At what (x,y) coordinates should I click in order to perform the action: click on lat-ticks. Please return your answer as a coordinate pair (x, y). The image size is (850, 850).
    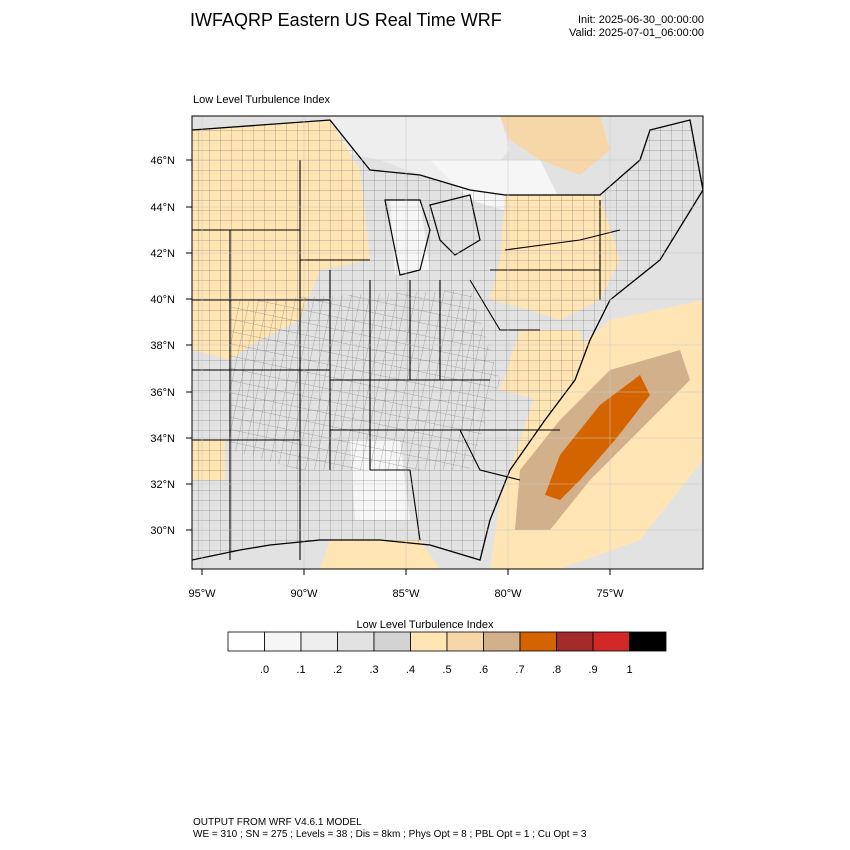
    Looking at the image, I should click on (189, 345).